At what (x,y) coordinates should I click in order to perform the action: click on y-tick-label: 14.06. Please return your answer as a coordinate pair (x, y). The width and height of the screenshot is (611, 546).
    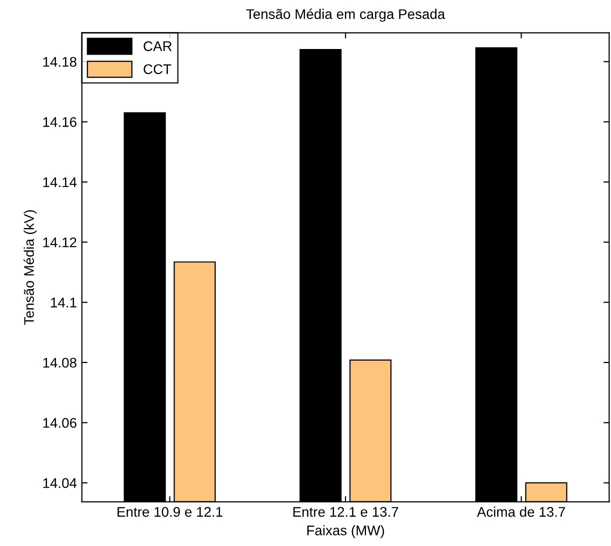
    Looking at the image, I should click on (59, 423).